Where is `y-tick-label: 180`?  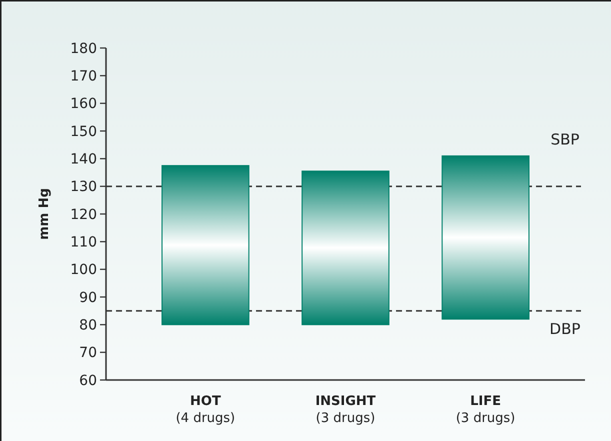 y-tick-label: 180 is located at coordinates (83, 48).